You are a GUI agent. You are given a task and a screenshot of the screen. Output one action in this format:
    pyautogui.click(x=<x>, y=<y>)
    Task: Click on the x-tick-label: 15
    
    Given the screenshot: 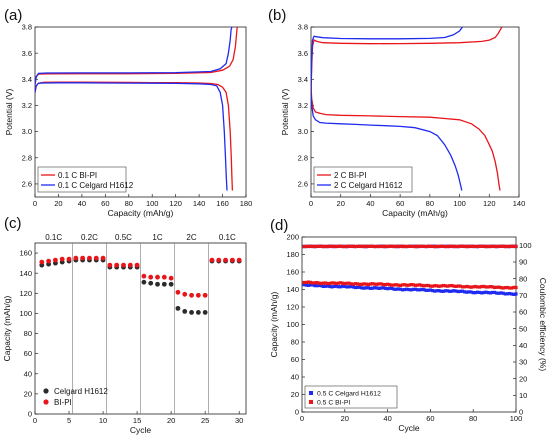 What is the action you would take?
    pyautogui.click(x=137, y=420)
    